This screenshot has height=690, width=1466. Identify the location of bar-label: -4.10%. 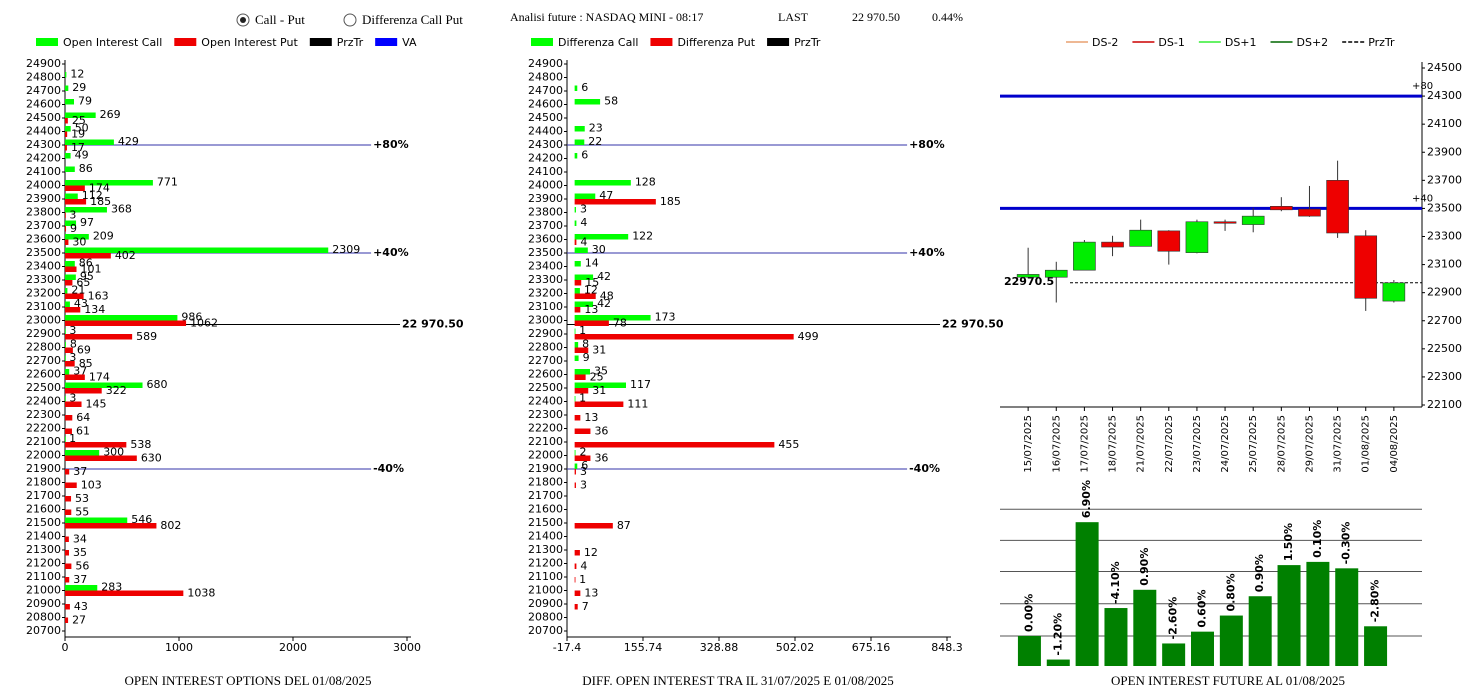
(1115, 582).